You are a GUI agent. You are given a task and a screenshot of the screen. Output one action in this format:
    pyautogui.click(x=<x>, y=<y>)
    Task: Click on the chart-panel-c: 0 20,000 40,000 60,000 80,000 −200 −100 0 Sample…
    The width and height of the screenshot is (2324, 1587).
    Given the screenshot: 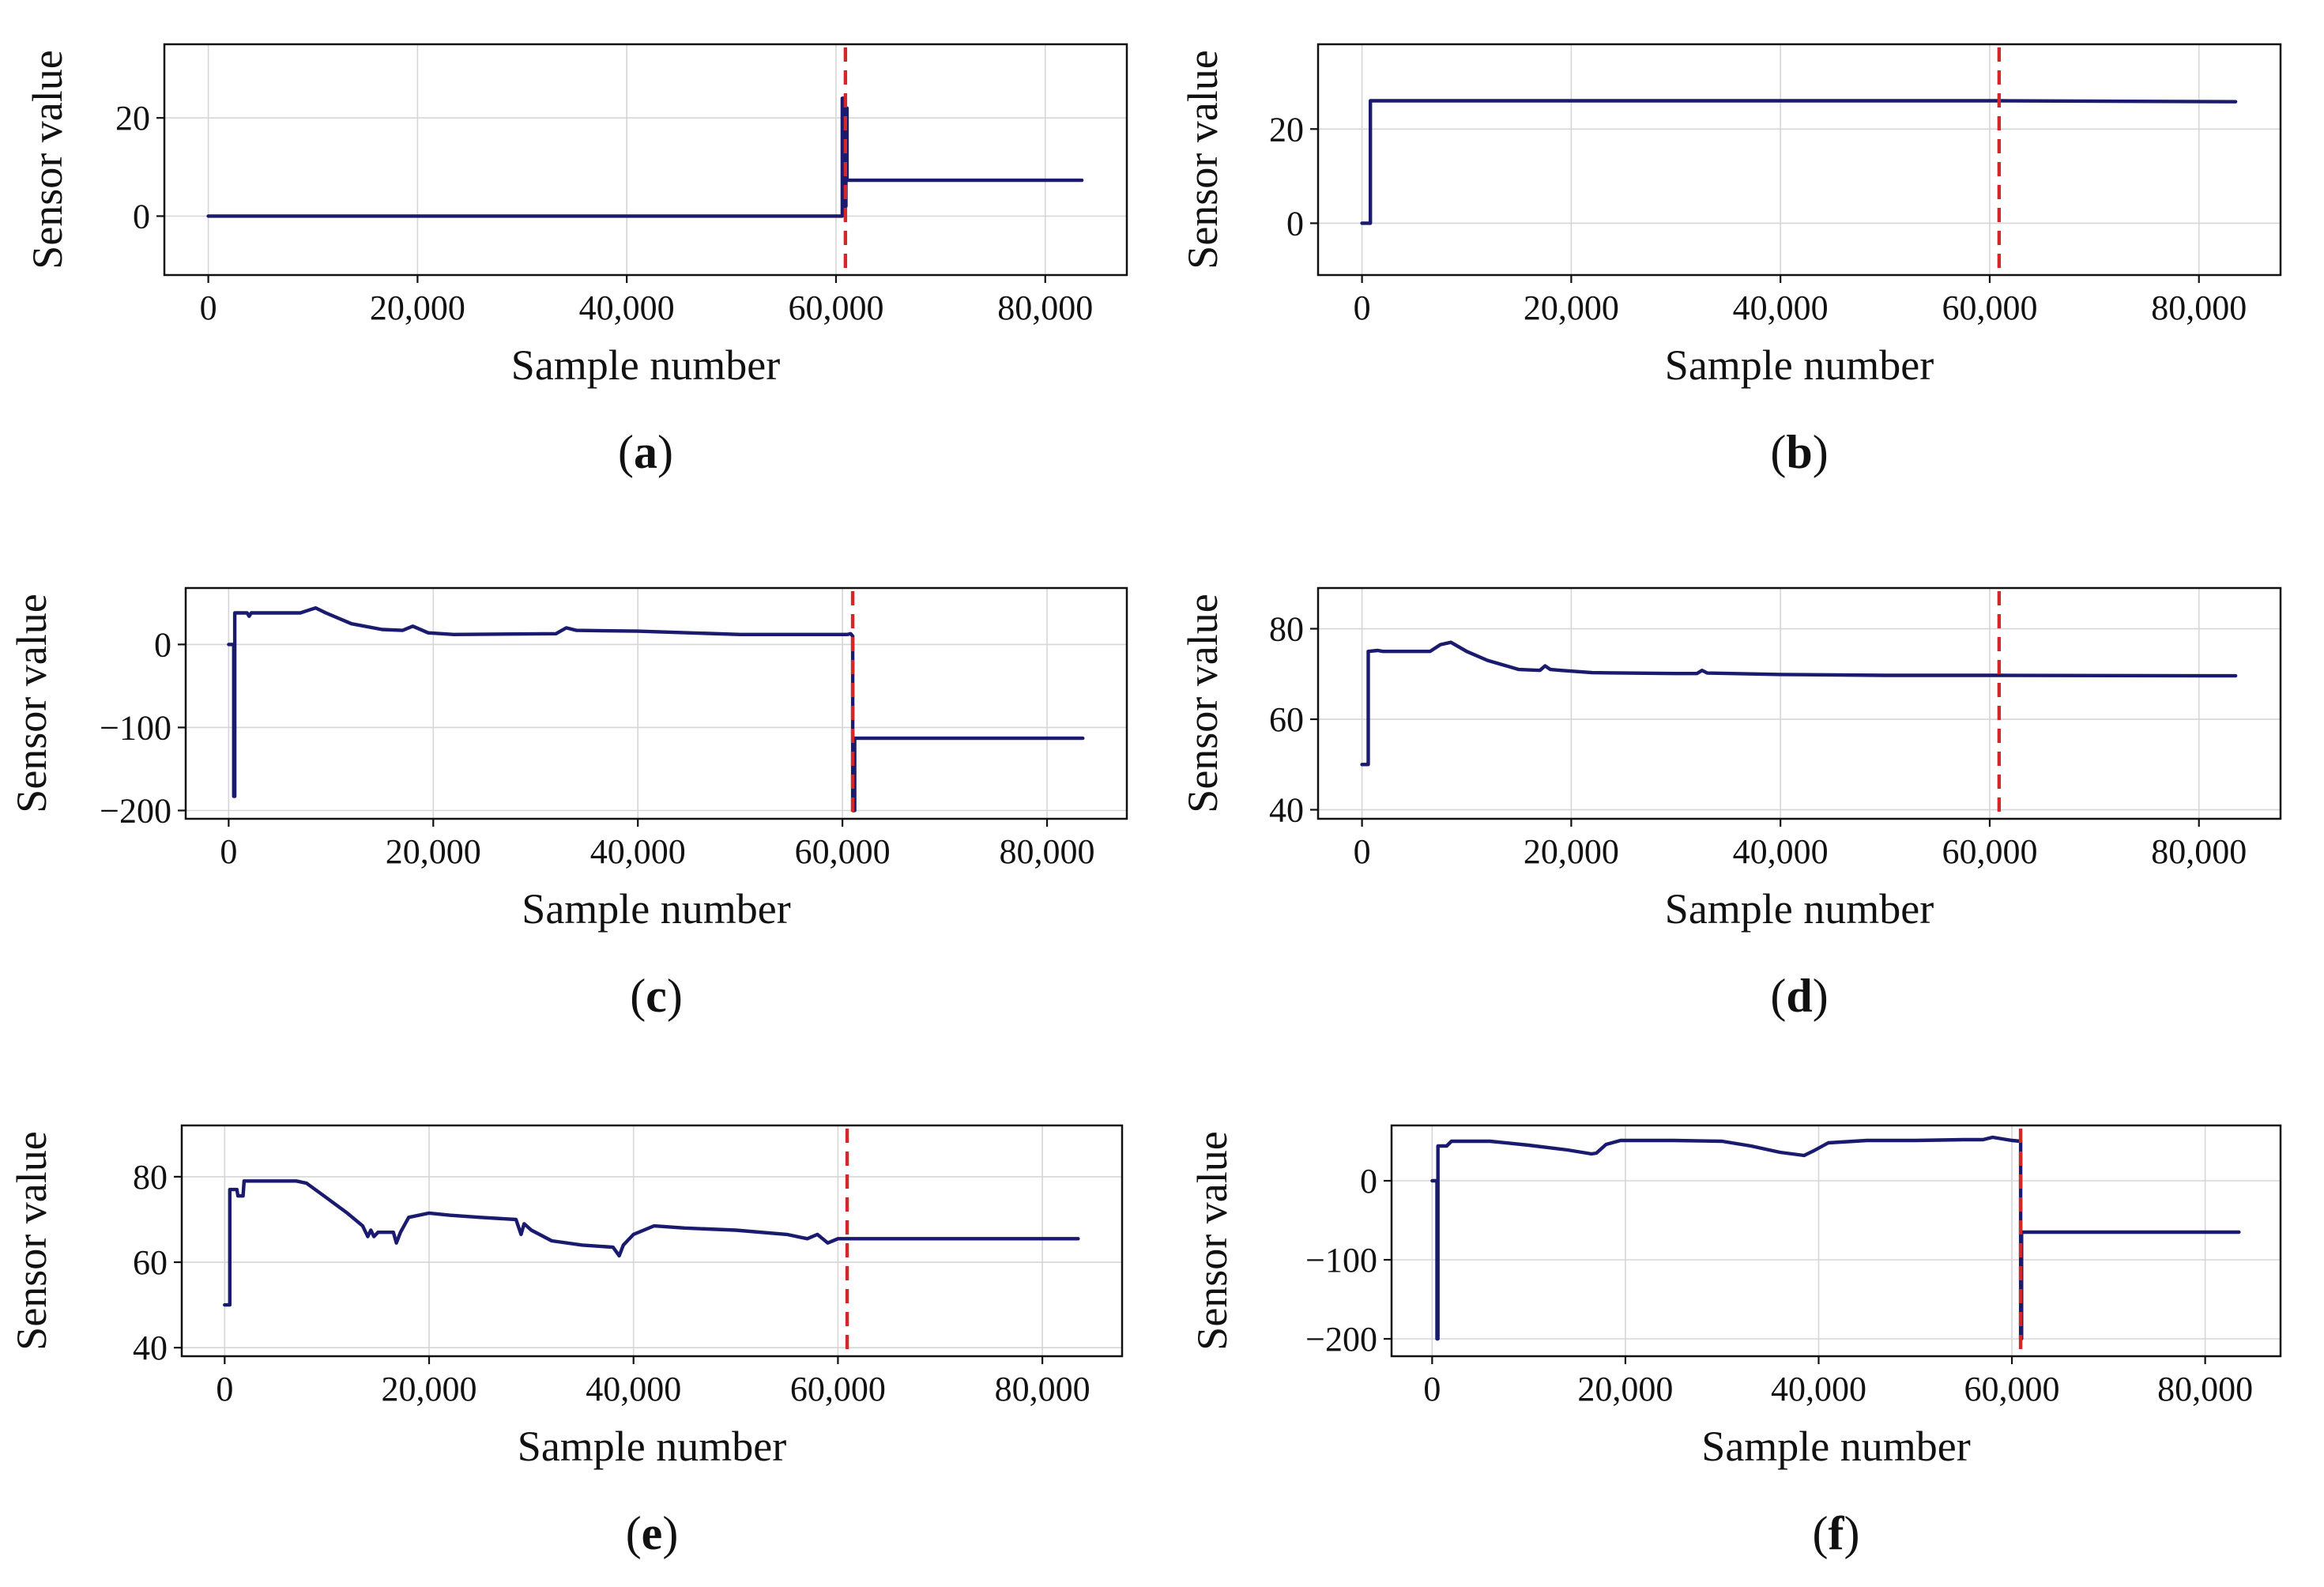 What is the action you would take?
    pyautogui.click(x=568, y=804)
    